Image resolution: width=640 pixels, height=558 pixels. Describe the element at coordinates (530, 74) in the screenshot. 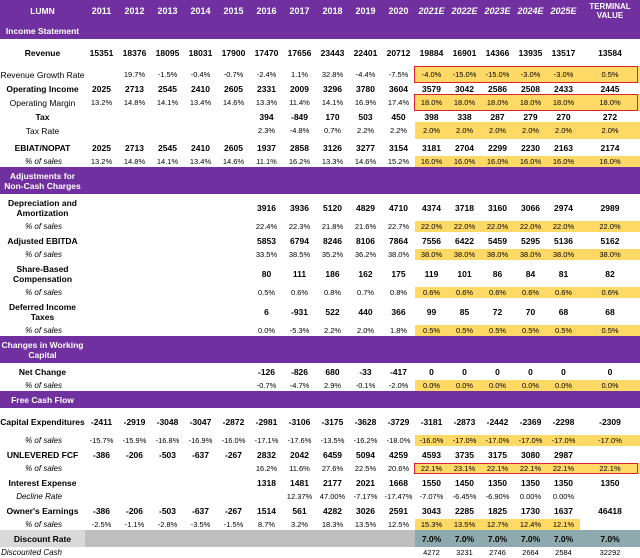

I see `table-cell: -3.0%` at that location.